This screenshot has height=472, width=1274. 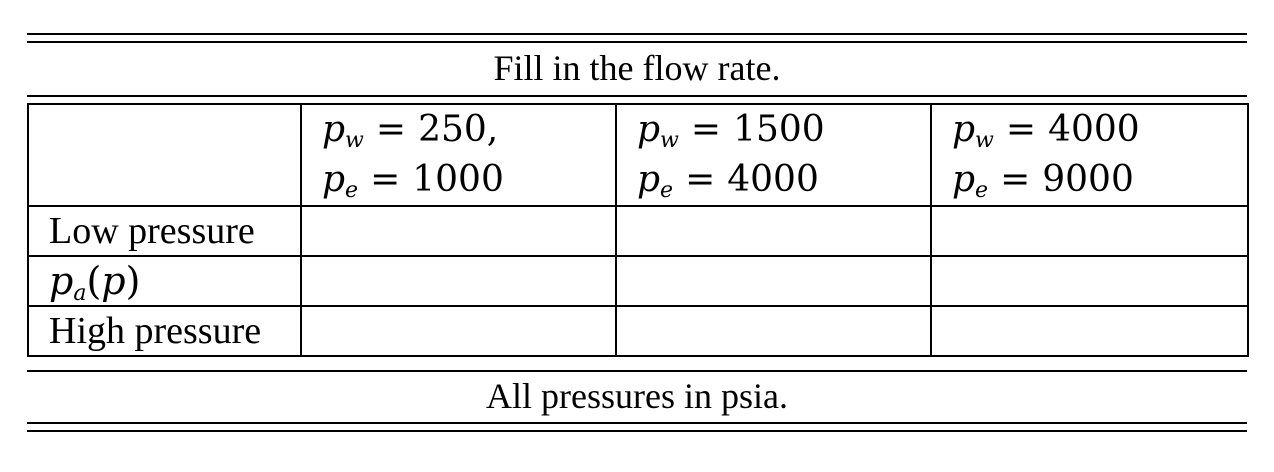 What do you see at coordinates (458, 155) in the screenshot?
I see `column-header-1: pw = 250, pe = 1000` at bounding box center [458, 155].